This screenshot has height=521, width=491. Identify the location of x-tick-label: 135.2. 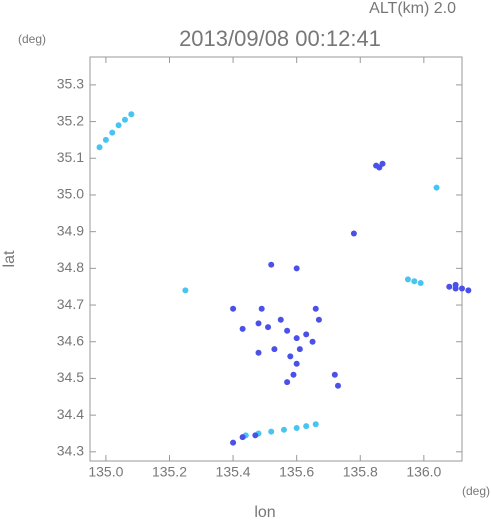
(169, 472).